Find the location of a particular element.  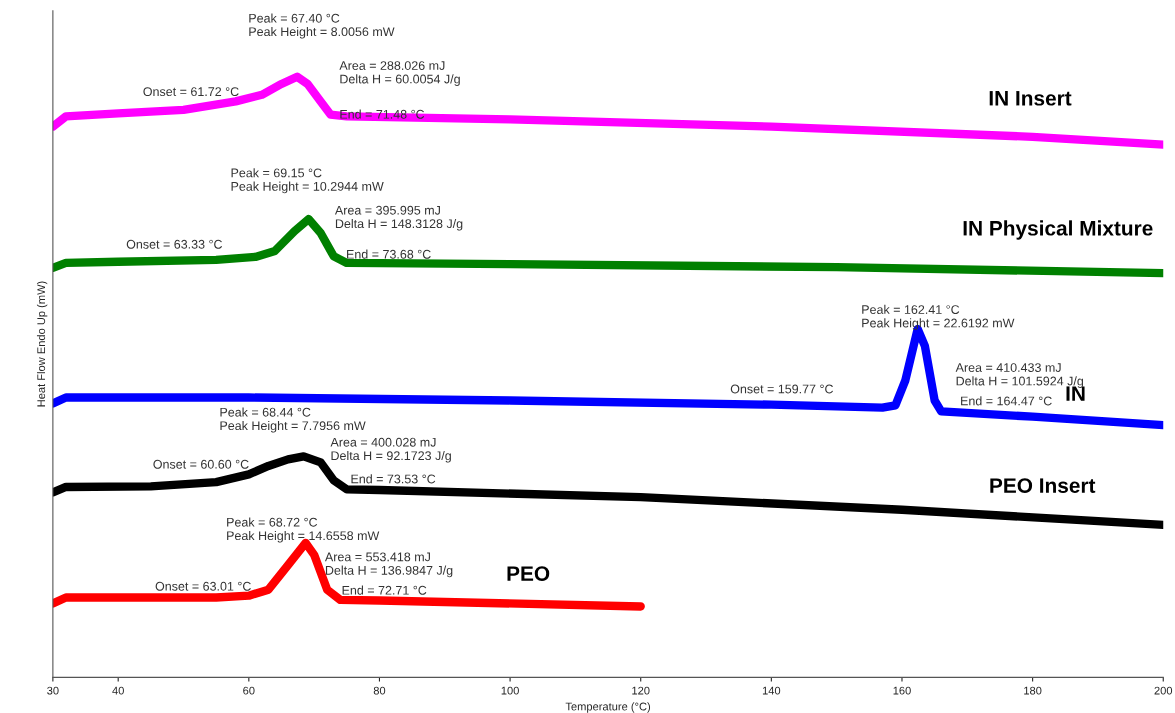

annotation: Peak = 162.41 °C Peak Height = 22.6192 mW is located at coordinates (938, 317).